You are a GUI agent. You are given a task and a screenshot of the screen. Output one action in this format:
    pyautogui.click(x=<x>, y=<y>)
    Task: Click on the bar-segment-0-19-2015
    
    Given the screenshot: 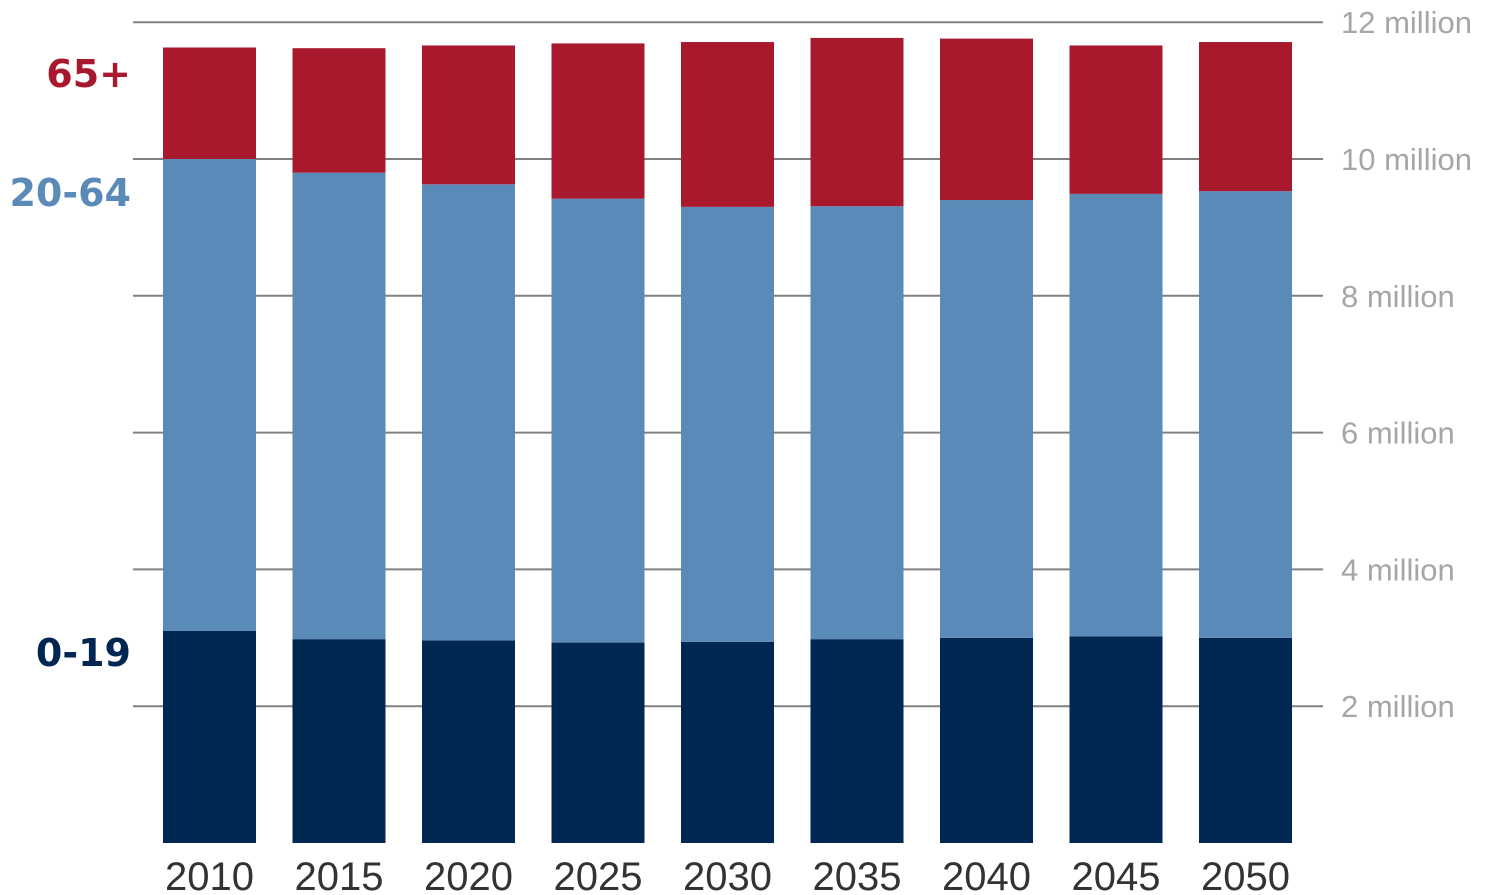 What is the action you would take?
    pyautogui.click(x=339, y=741)
    